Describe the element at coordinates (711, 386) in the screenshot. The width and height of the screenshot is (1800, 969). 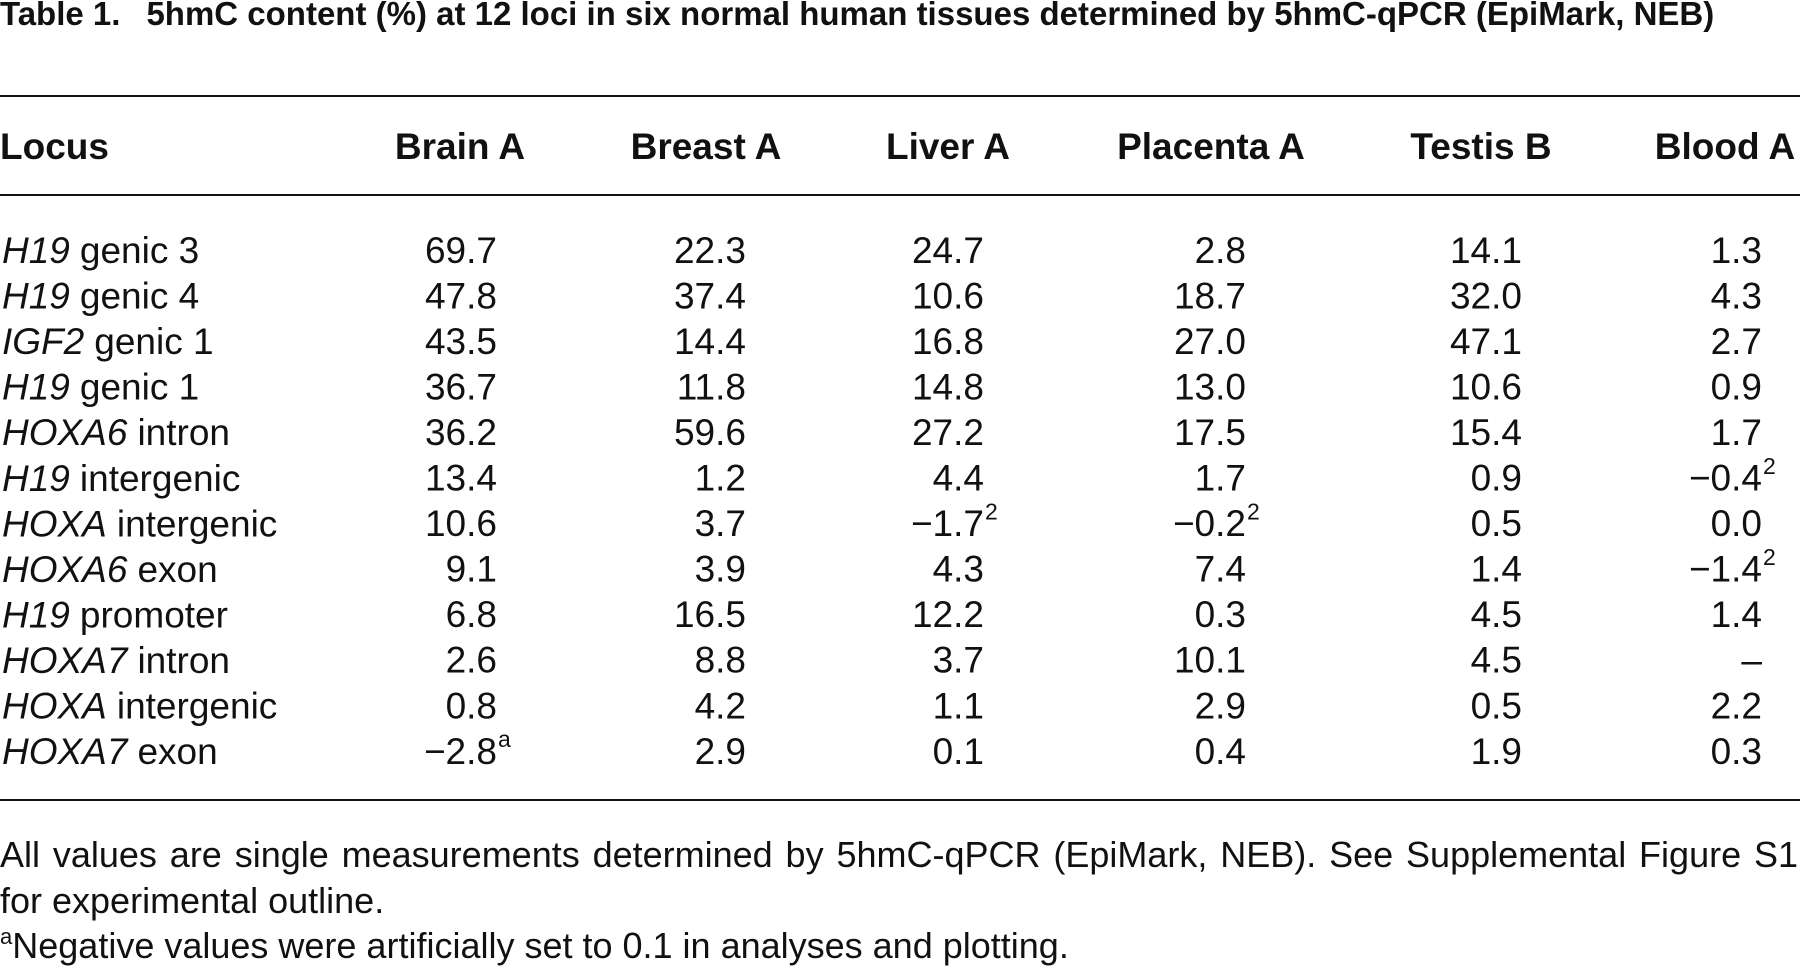
I see `cell: 11.8` at that location.